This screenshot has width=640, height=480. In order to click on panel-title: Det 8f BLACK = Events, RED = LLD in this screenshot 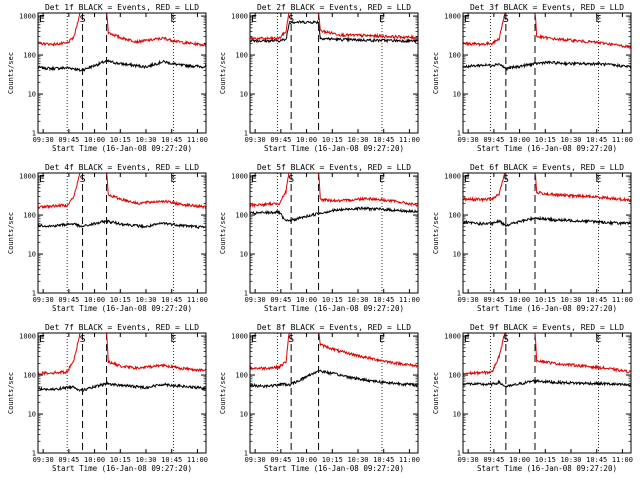, I will do `click(334, 327)`.